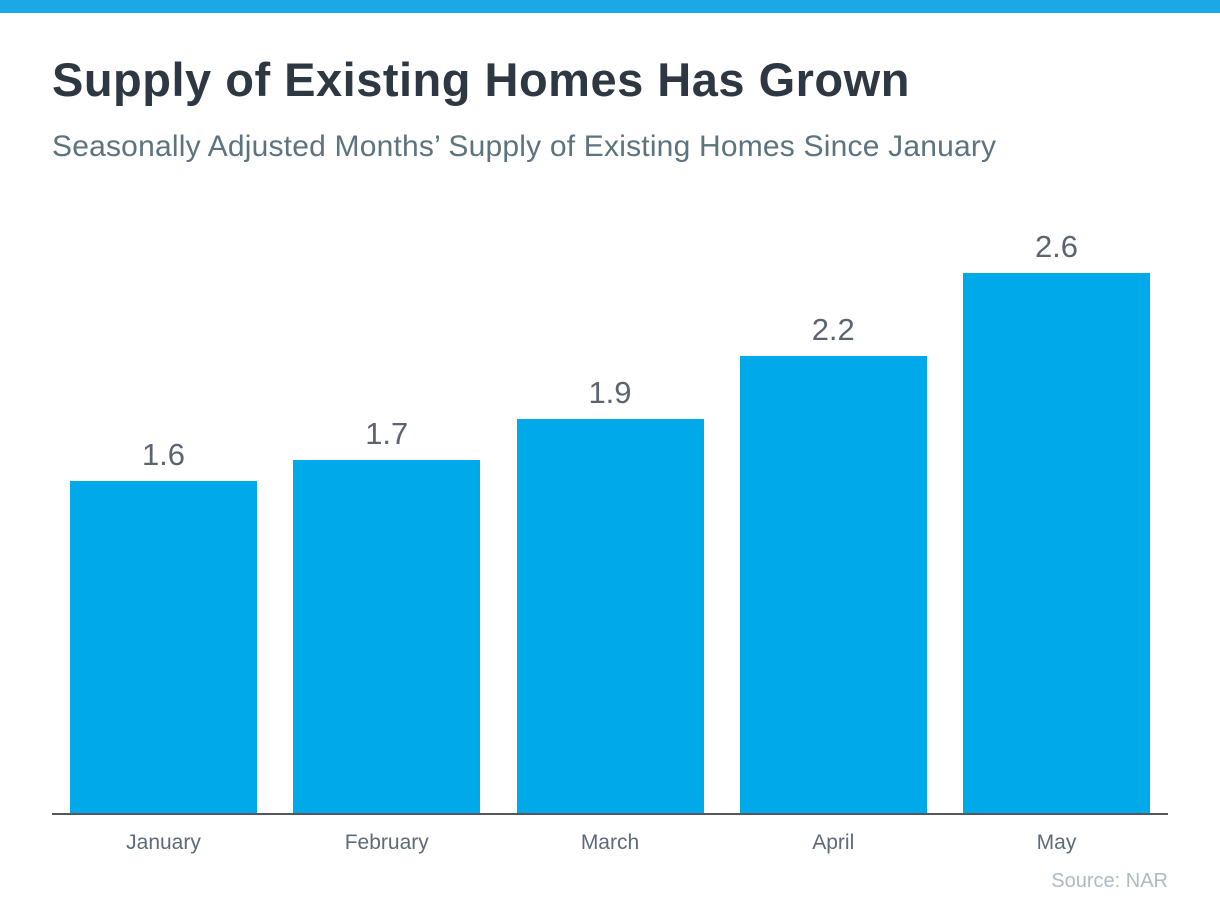  Describe the element at coordinates (1109, 881) in the screenshot. I see `source-attribution: Source: NAR` at that location.